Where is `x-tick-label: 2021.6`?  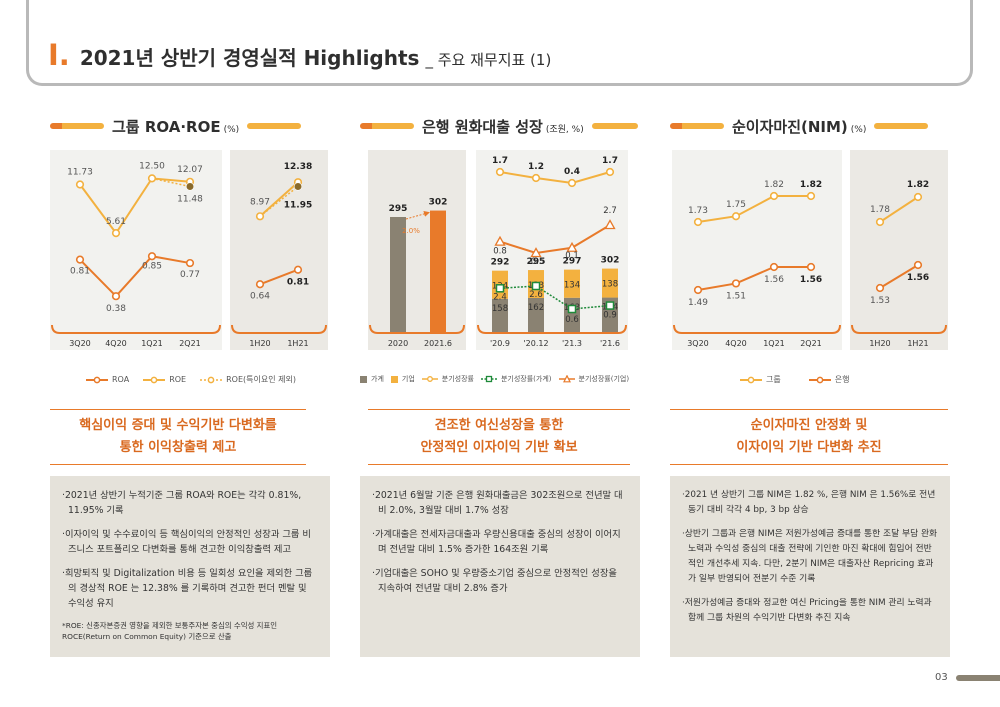
x-tick-label: 2021.6 is located at coordinates (438, 343).